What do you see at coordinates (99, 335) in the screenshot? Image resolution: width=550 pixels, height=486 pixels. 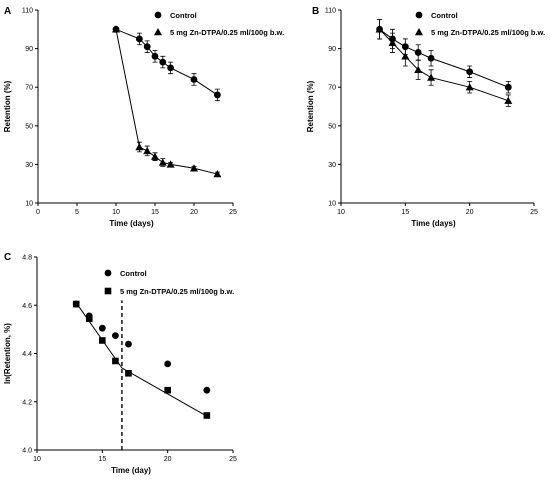 I see `fit-line` at bounding box center [99, 335].